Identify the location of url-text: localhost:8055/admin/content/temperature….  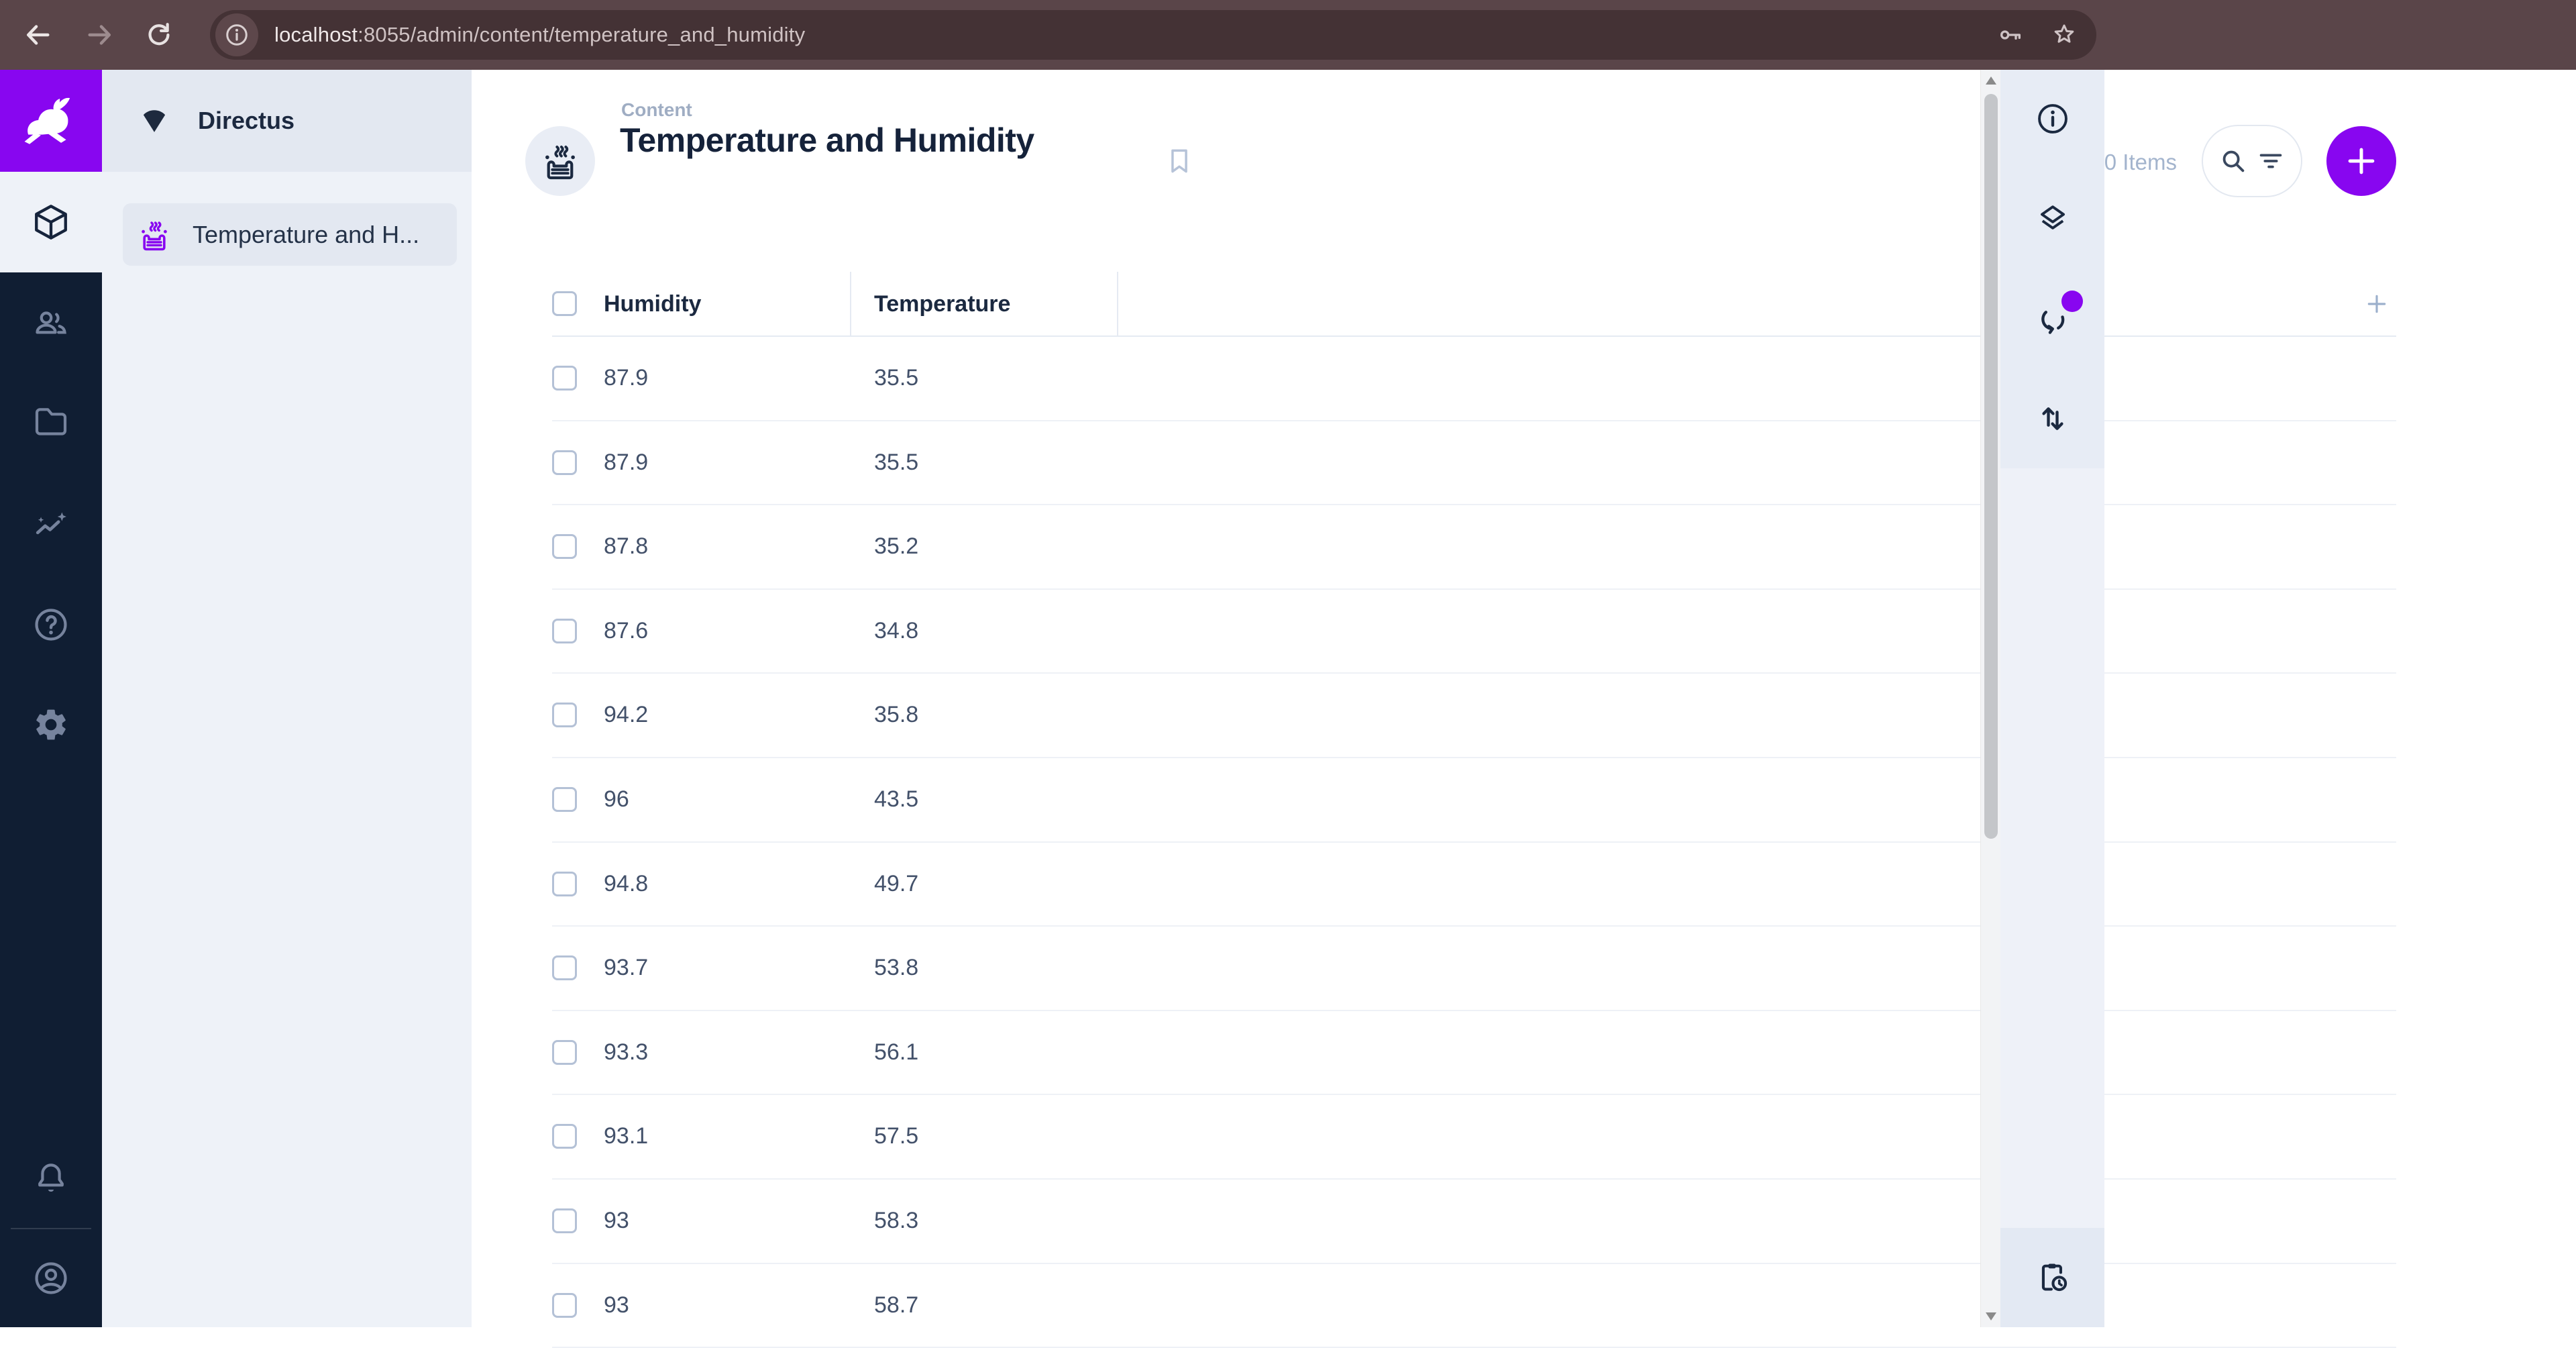
(539, 35).